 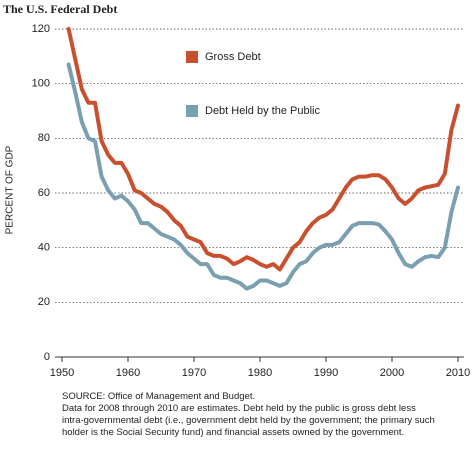 What do you see at coordinates (392, 373) in the screenshot?
I see `x-tick-label: 2000` at bounding box center [392, 373].